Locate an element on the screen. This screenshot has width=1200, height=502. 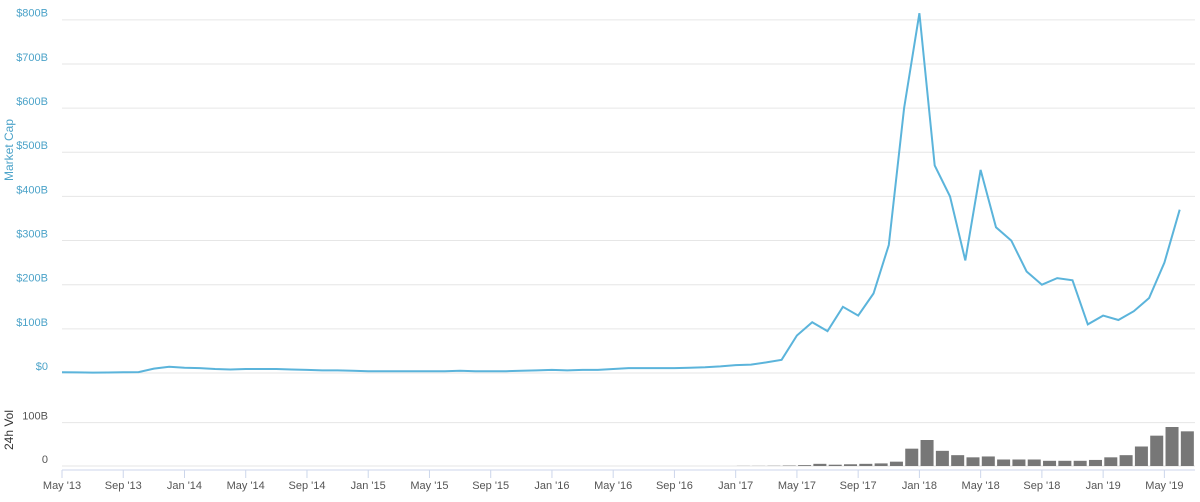
x-tick-label: May '14 is located at coordinates (246, 486).